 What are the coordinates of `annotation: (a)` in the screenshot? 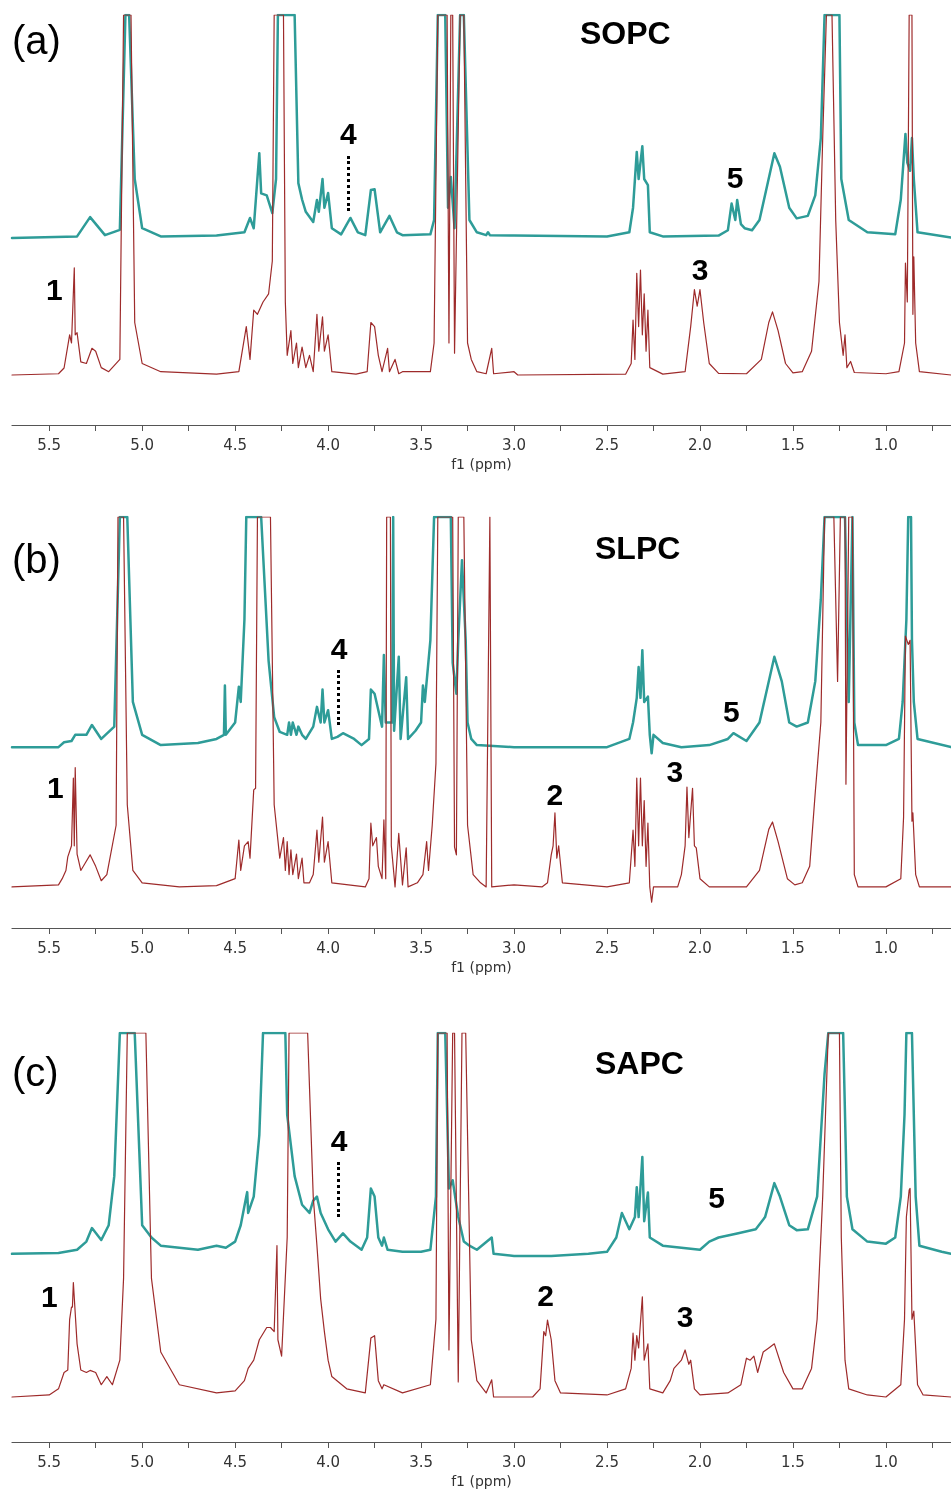 It's located at (36, 40).